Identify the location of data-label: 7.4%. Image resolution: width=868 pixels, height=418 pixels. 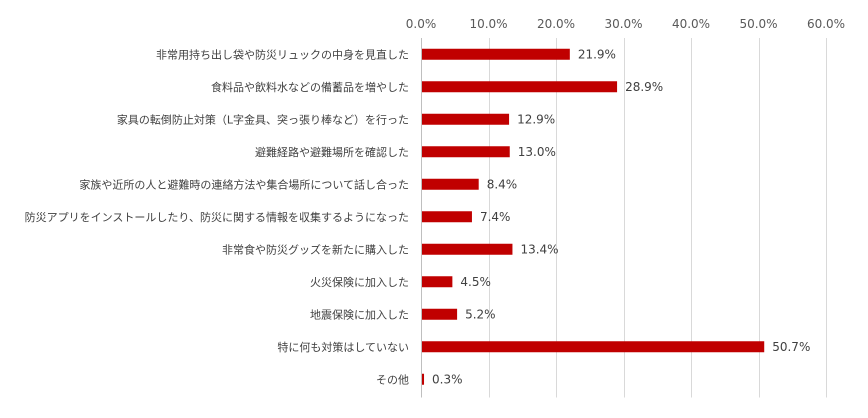
(495, 217).